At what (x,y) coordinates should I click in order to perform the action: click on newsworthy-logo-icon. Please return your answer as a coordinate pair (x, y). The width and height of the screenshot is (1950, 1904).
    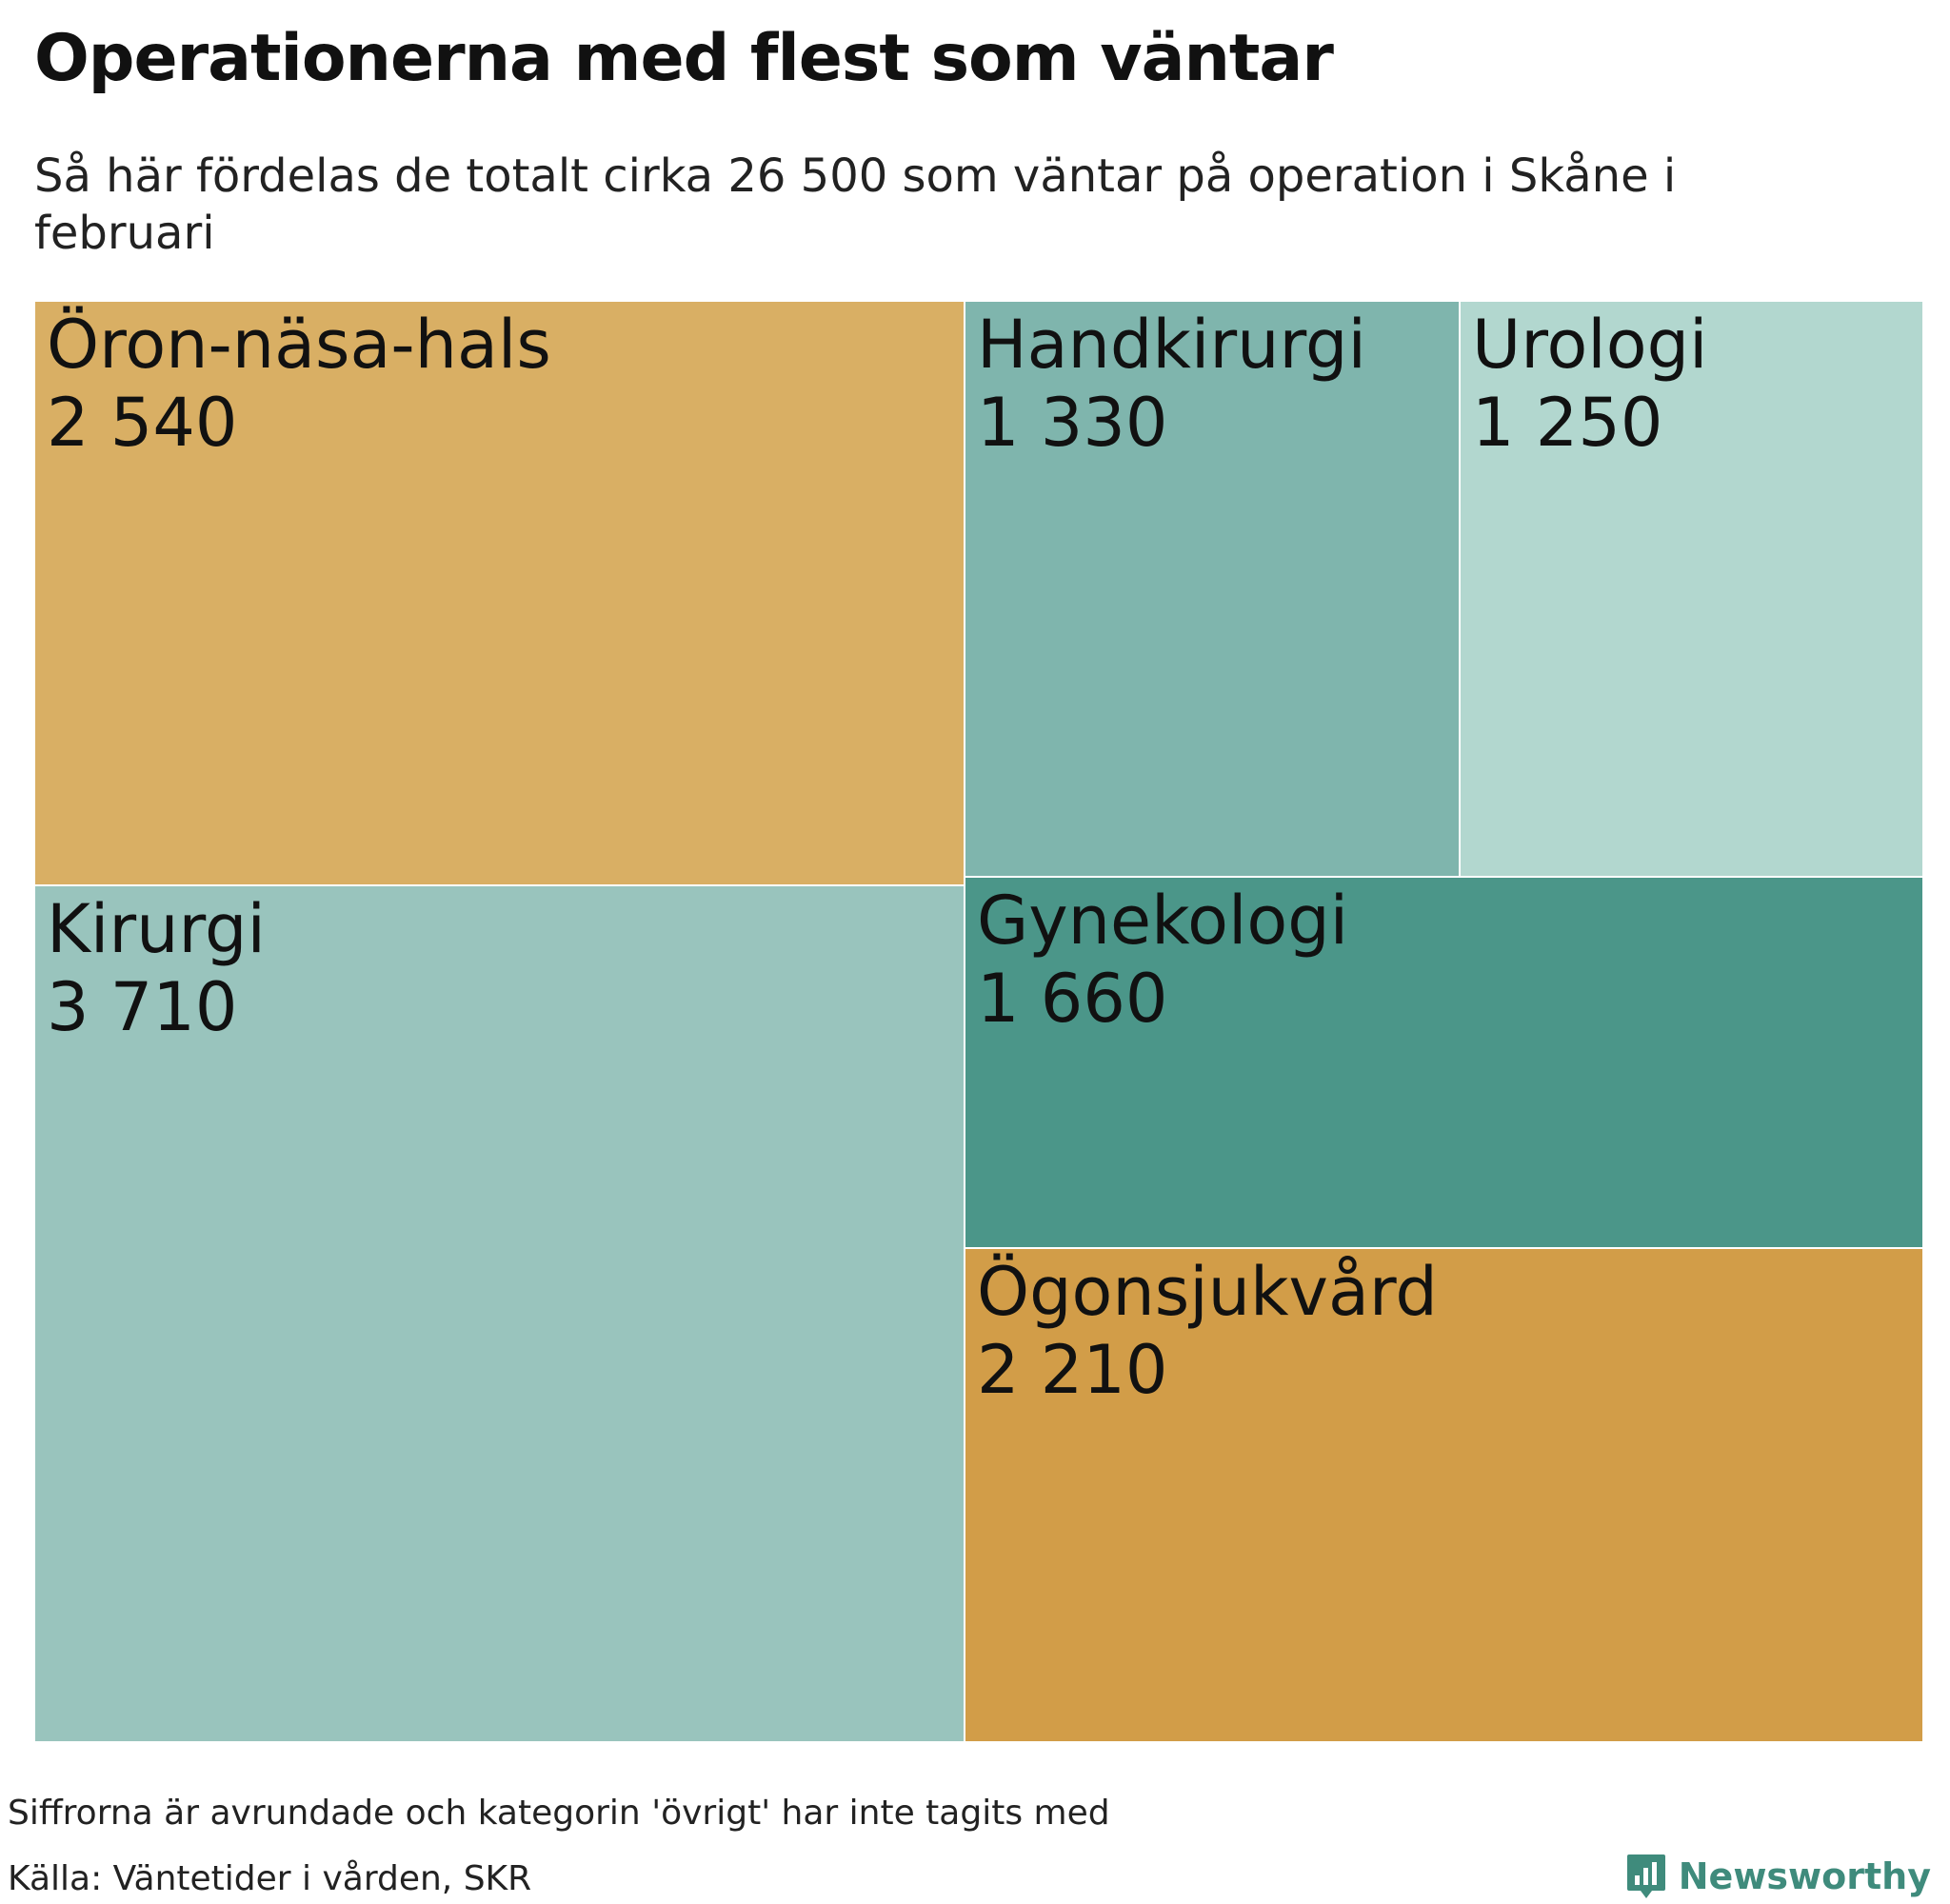
    Looking at the image, I should click on (1645, 1876).